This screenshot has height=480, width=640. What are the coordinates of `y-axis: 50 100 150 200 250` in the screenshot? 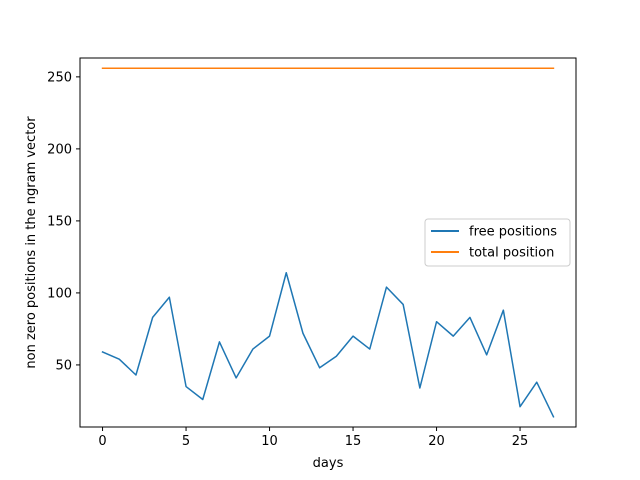 It's located at (63, 221).